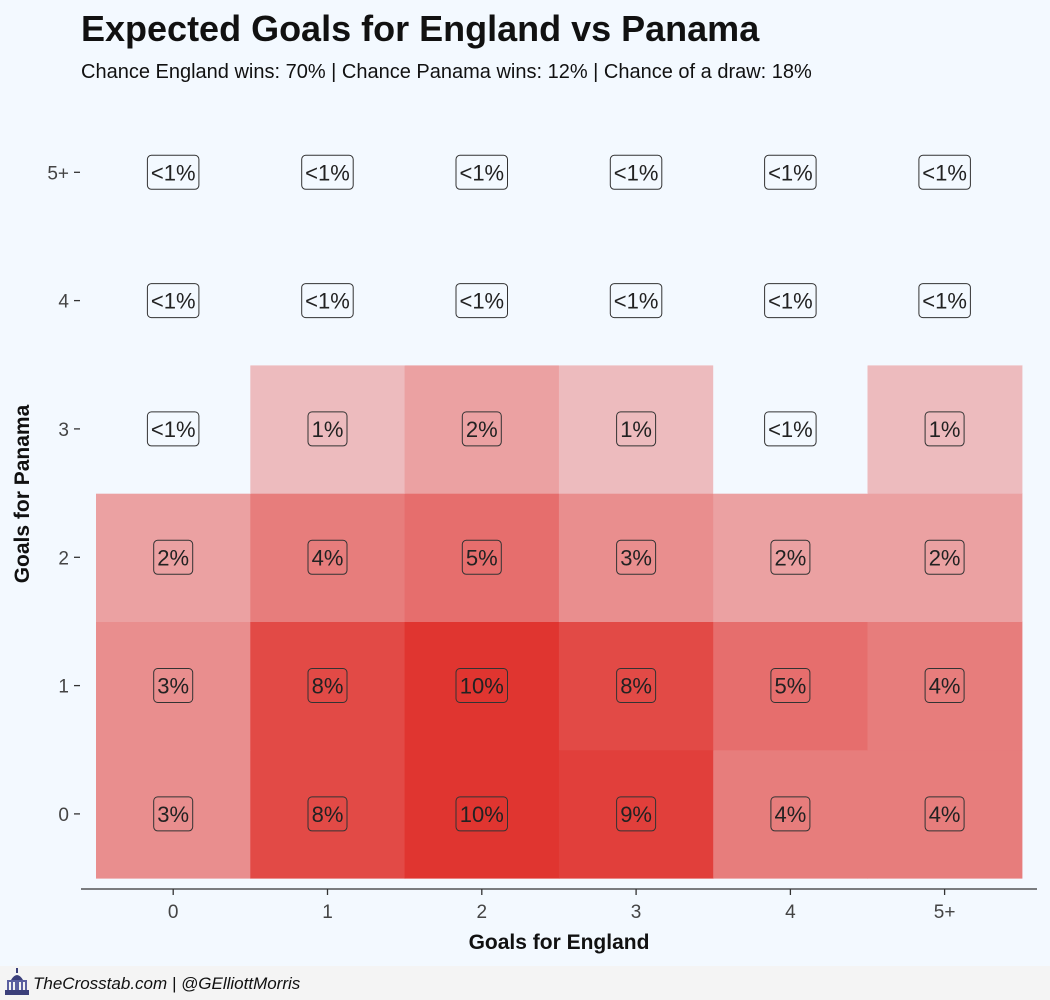 This screenshot has height=1000, width=1050. I want to click on chart-title: Expected Goals for England vs Panama, so click(420, 28).